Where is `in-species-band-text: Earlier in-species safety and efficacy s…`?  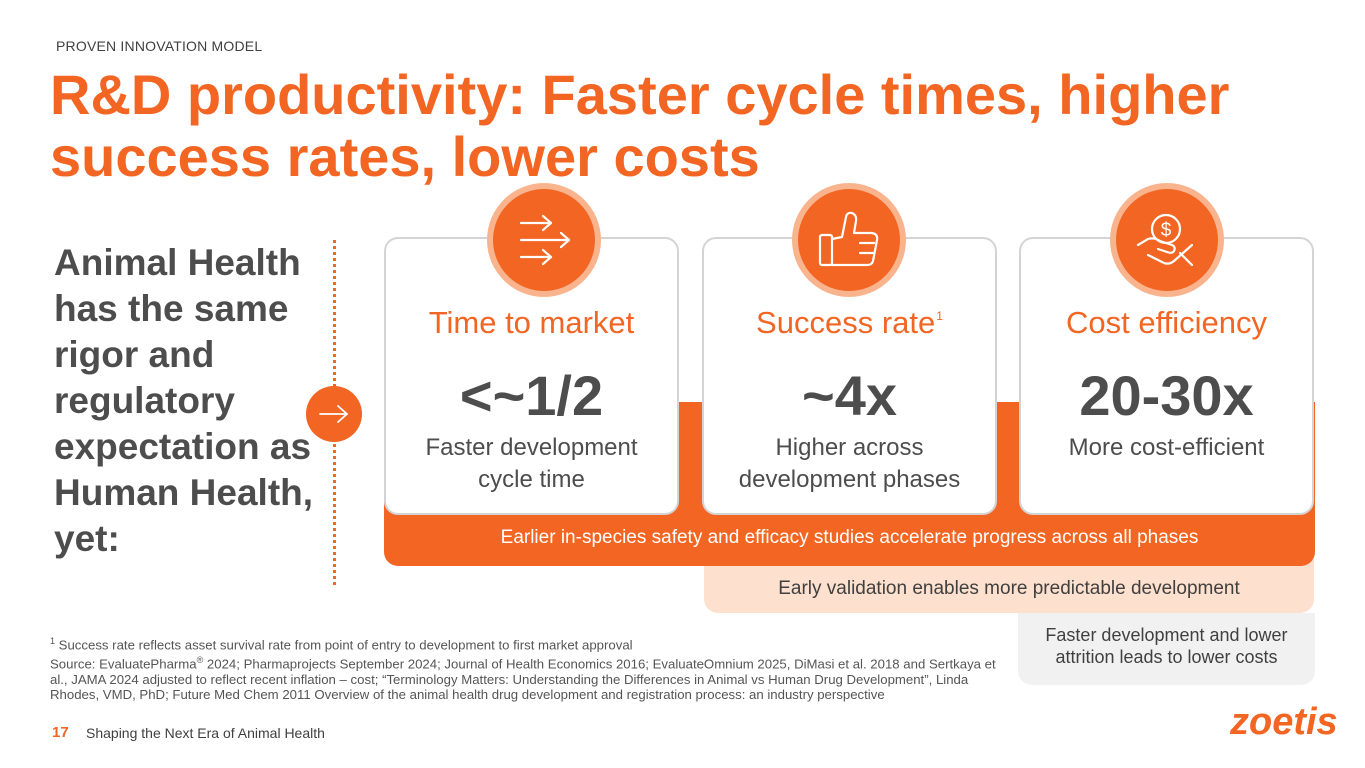 in-species-band-text: Earlier in-species safety and efficacy s… is located at coordinates (849, 537).